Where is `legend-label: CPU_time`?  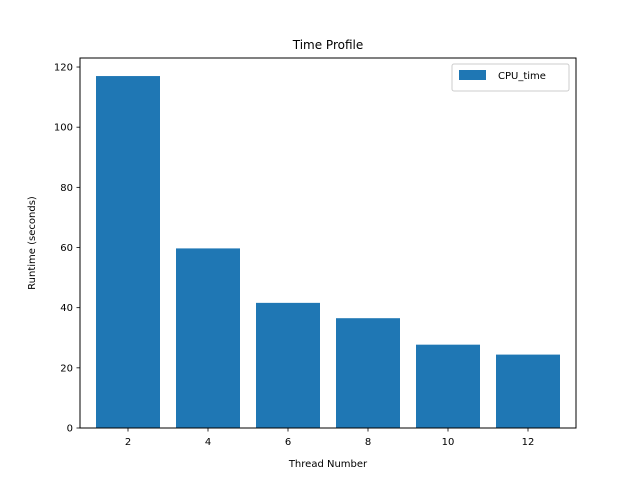
legend-label: CPU_time is located at coordinates (522, 76).